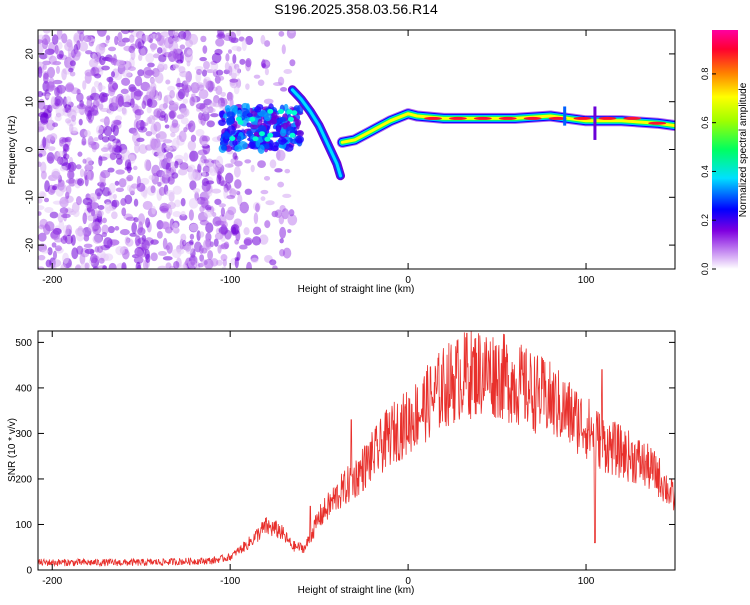  Describe the element at coordinates (705, 171) in the screenshot. I see `colorbar-tick-label: 0.4` at that location.